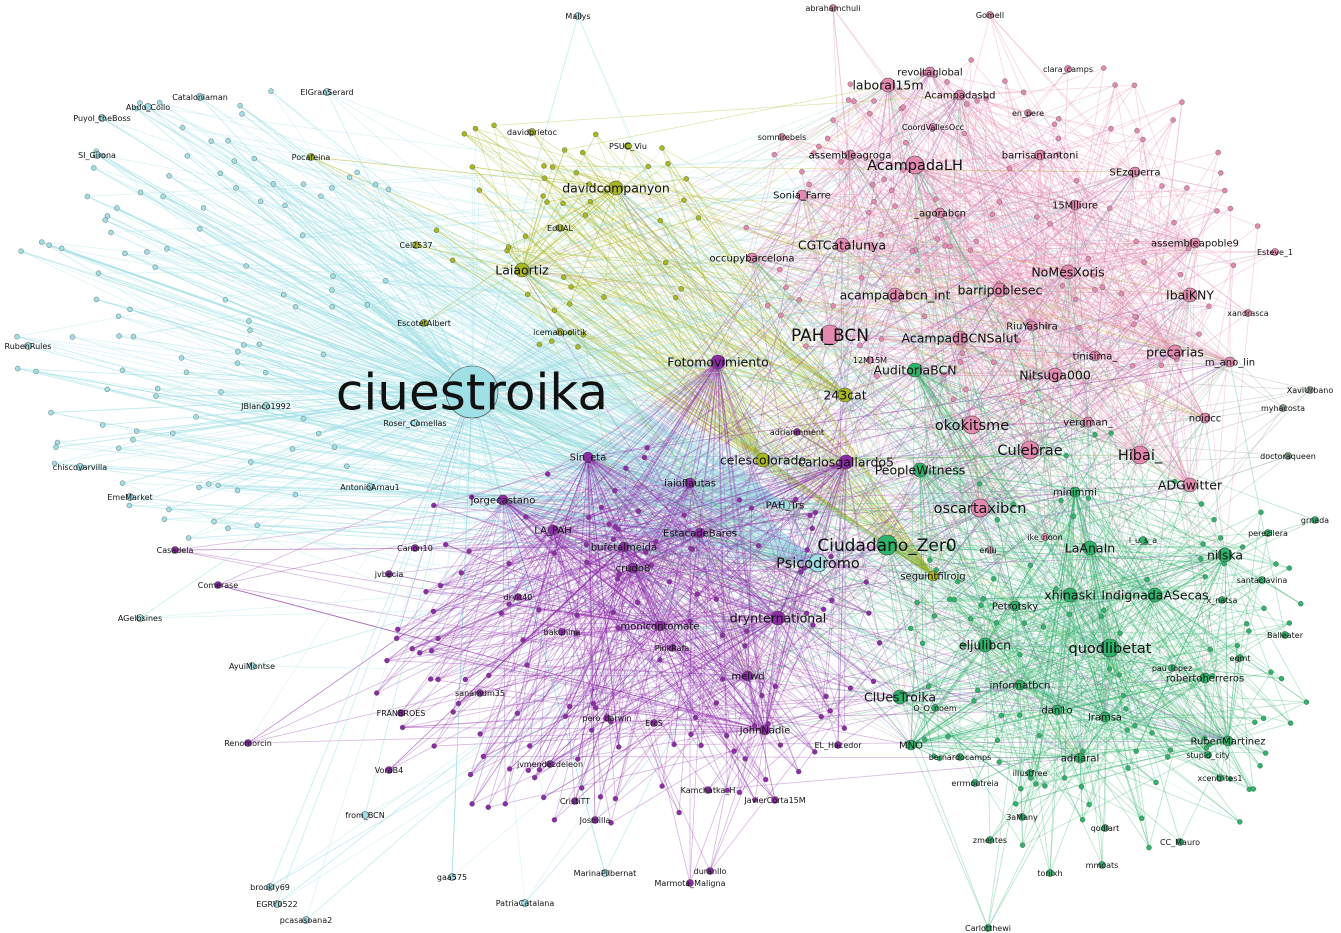 This screenshot has height=933, width=1341. What do you see at coordinates (782, 137) in the screenshot?
I see `node-label: somnirebels` at bounding box center [782, 137].